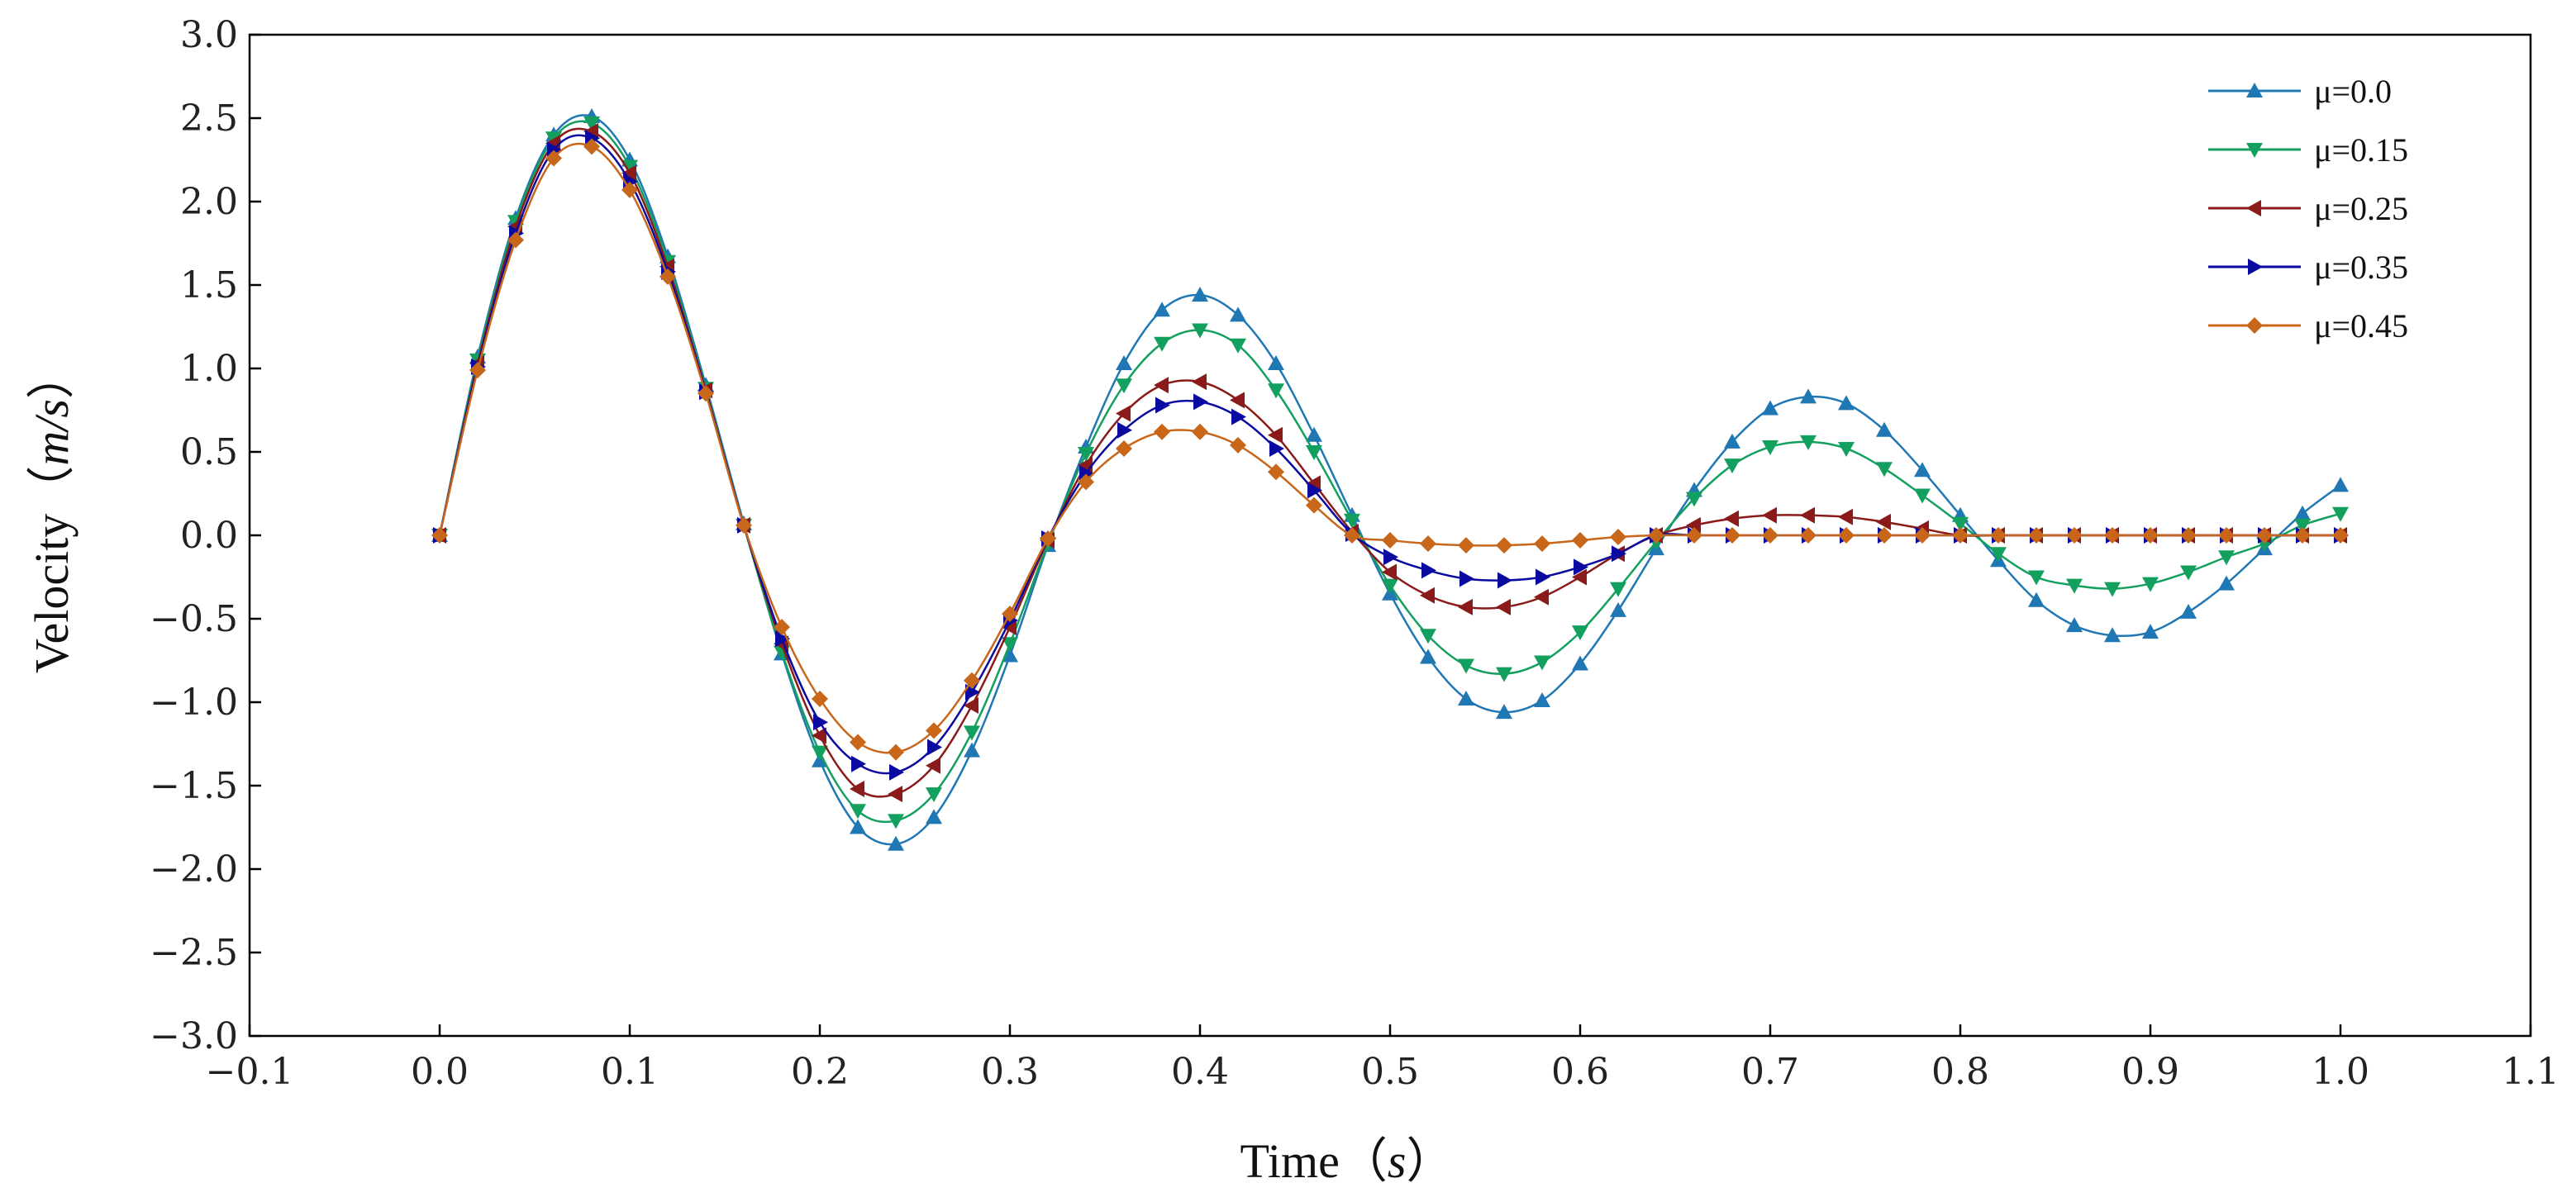 The width and height of the screenshot is (2576, 1202). I want to click on y-tick-label: 0.0, so click(209, 536).